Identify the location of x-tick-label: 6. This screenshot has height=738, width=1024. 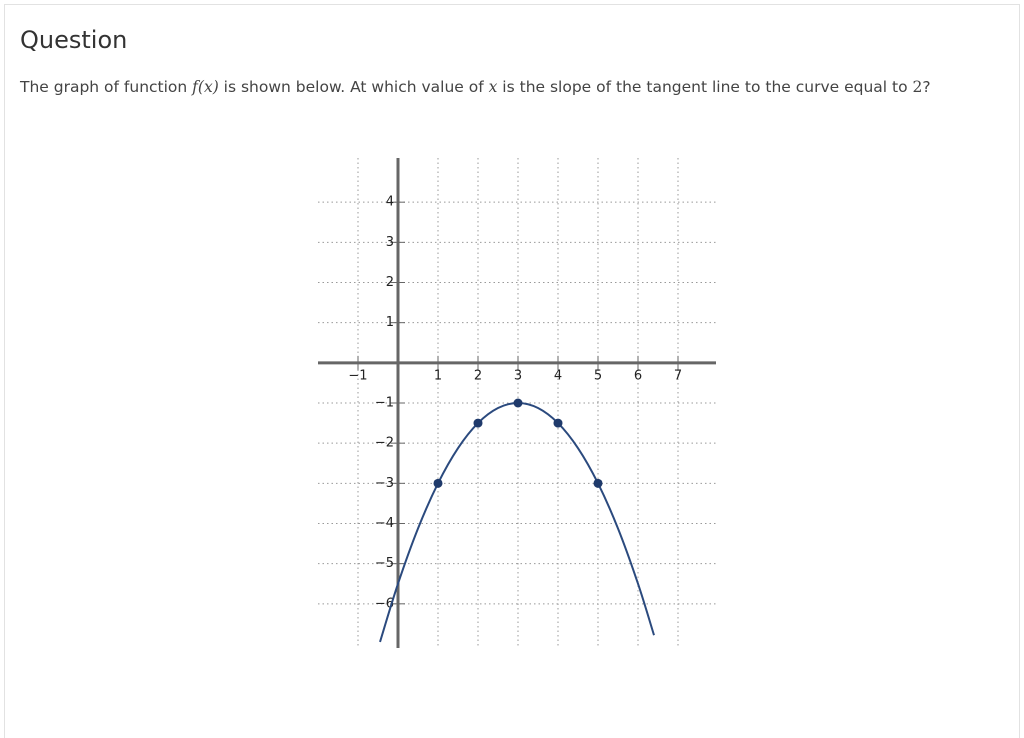
(638, 375).